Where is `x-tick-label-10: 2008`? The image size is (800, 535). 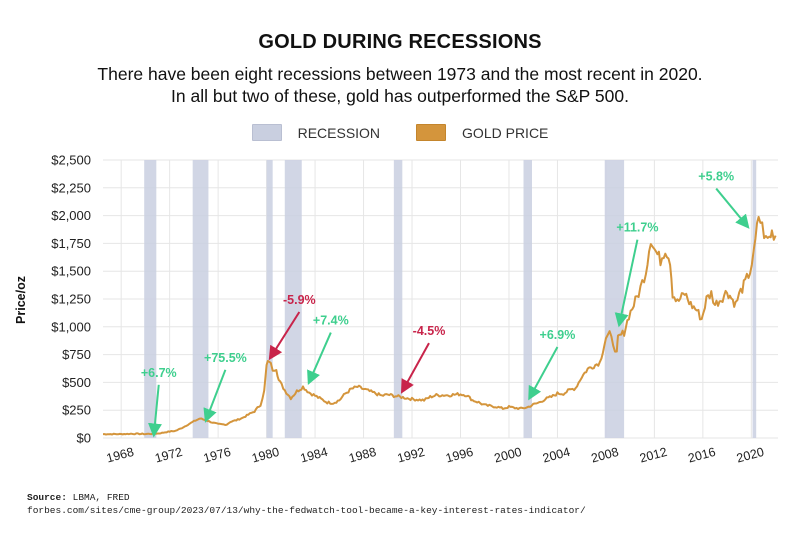 x-tick-label-10: 2008 is located at coordinates (605, 455).